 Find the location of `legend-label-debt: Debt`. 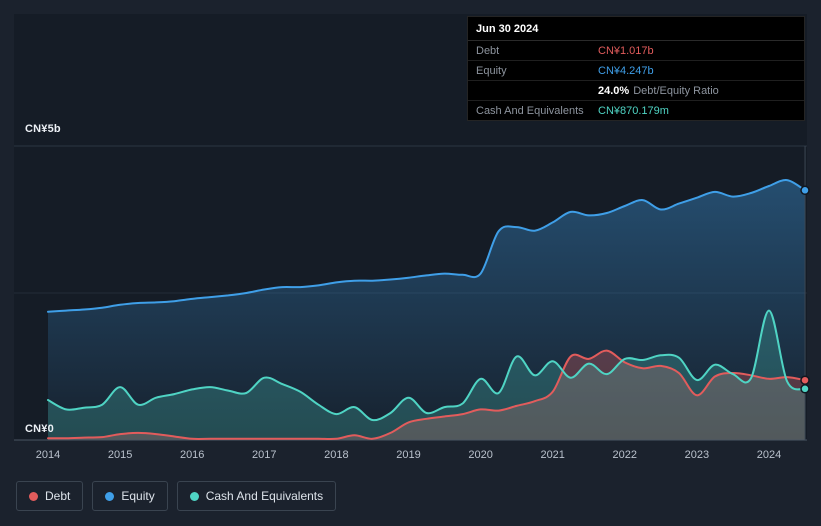

legend-label-debt: Debt is located at coordinates (58, 496).